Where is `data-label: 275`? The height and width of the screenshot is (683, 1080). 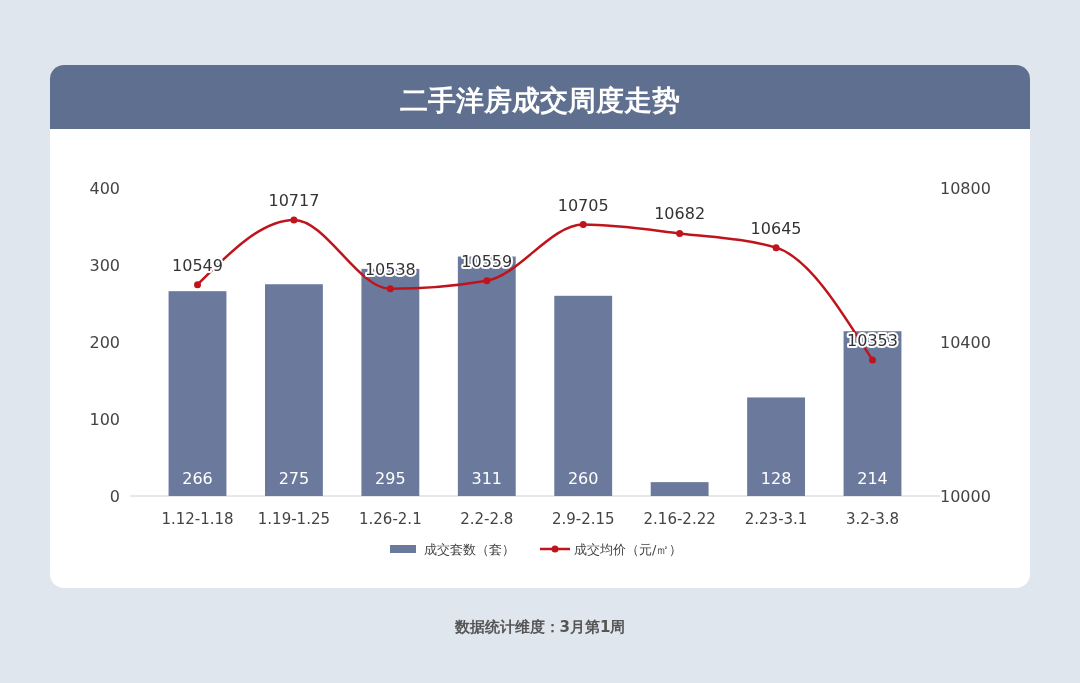
data-label: 275 is located at coordinates (294, 478).